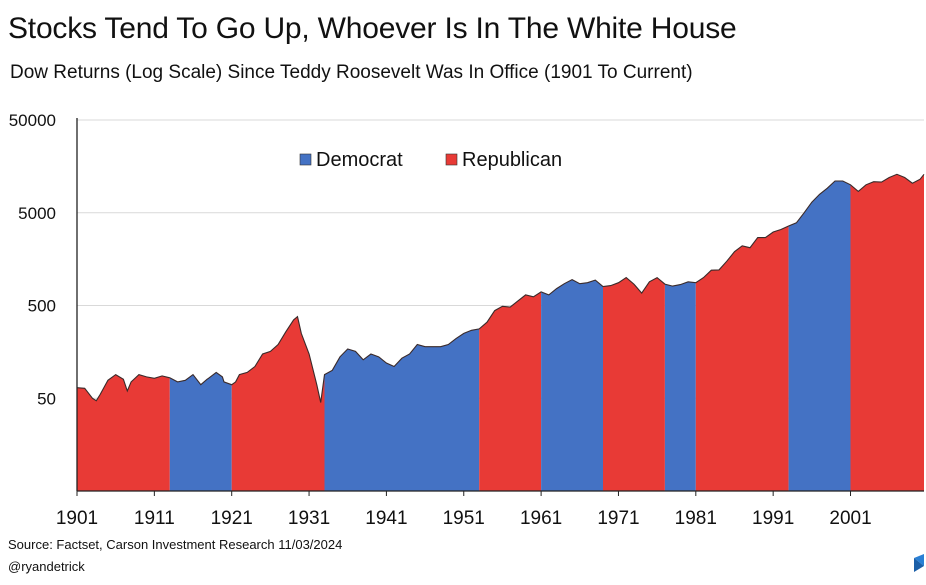 Image resolution: width=926 pixels, height=585 pixels. I want to click on legend-label-republican: Republican, so click(512, 160).